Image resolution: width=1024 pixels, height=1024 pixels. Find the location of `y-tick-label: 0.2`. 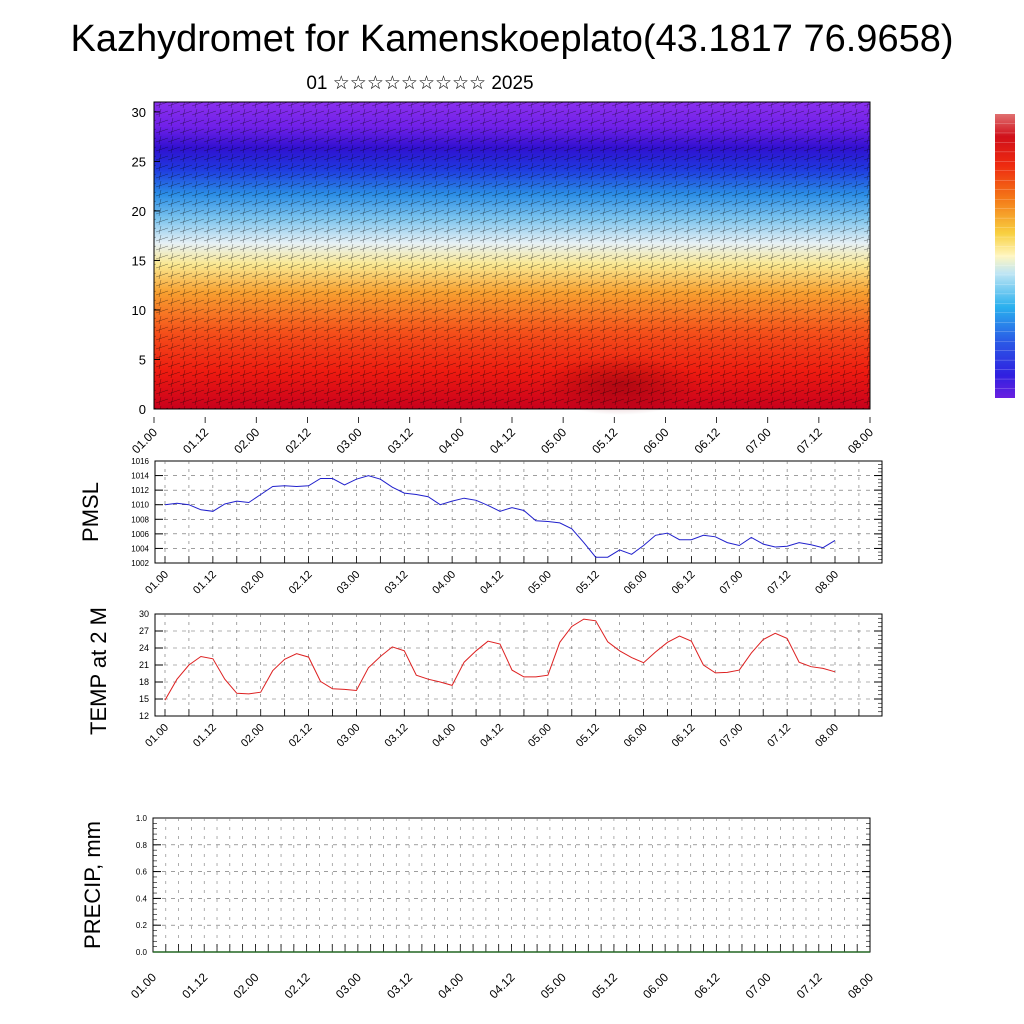

y-tick-label: 0.2 is located at coordinates (142, 925).